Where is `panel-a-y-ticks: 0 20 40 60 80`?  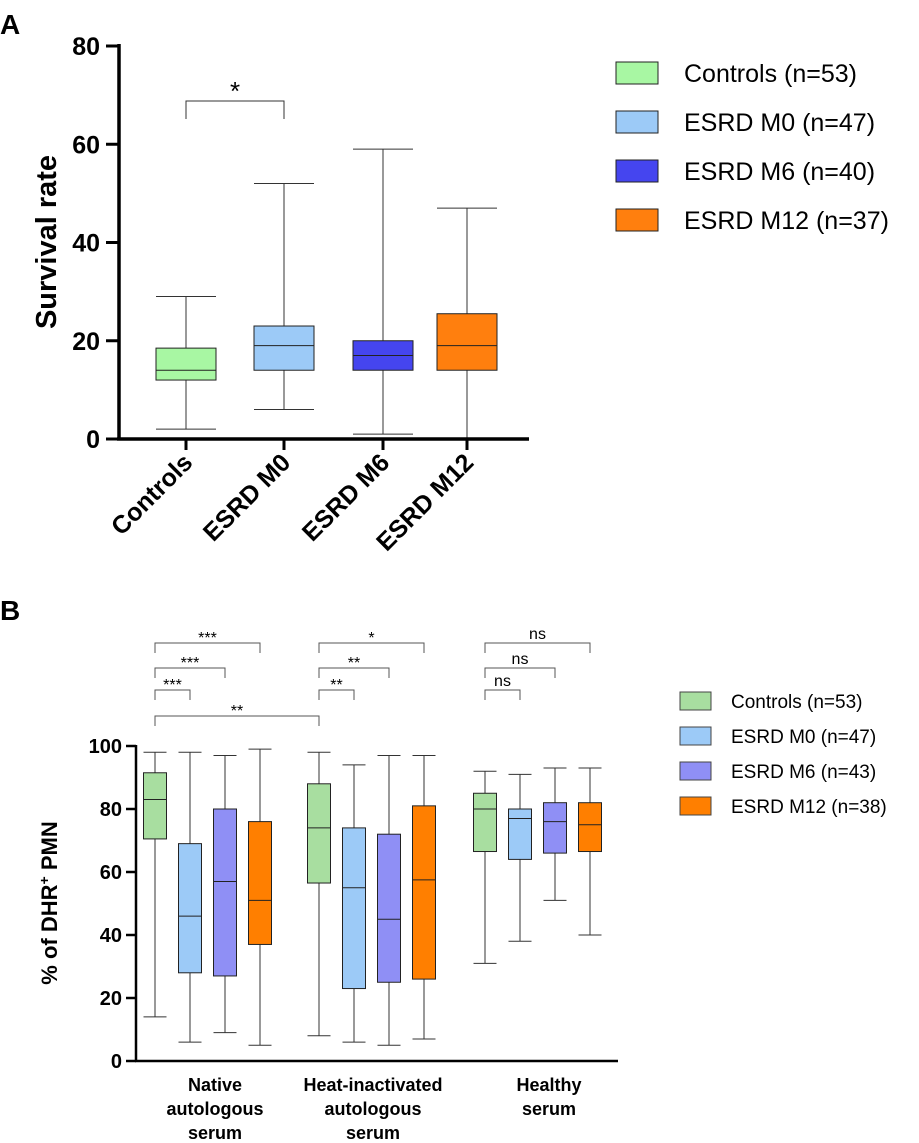
panel-a-y-ticks: 0 20 40 60 80 is located at coordinates (95, 243).